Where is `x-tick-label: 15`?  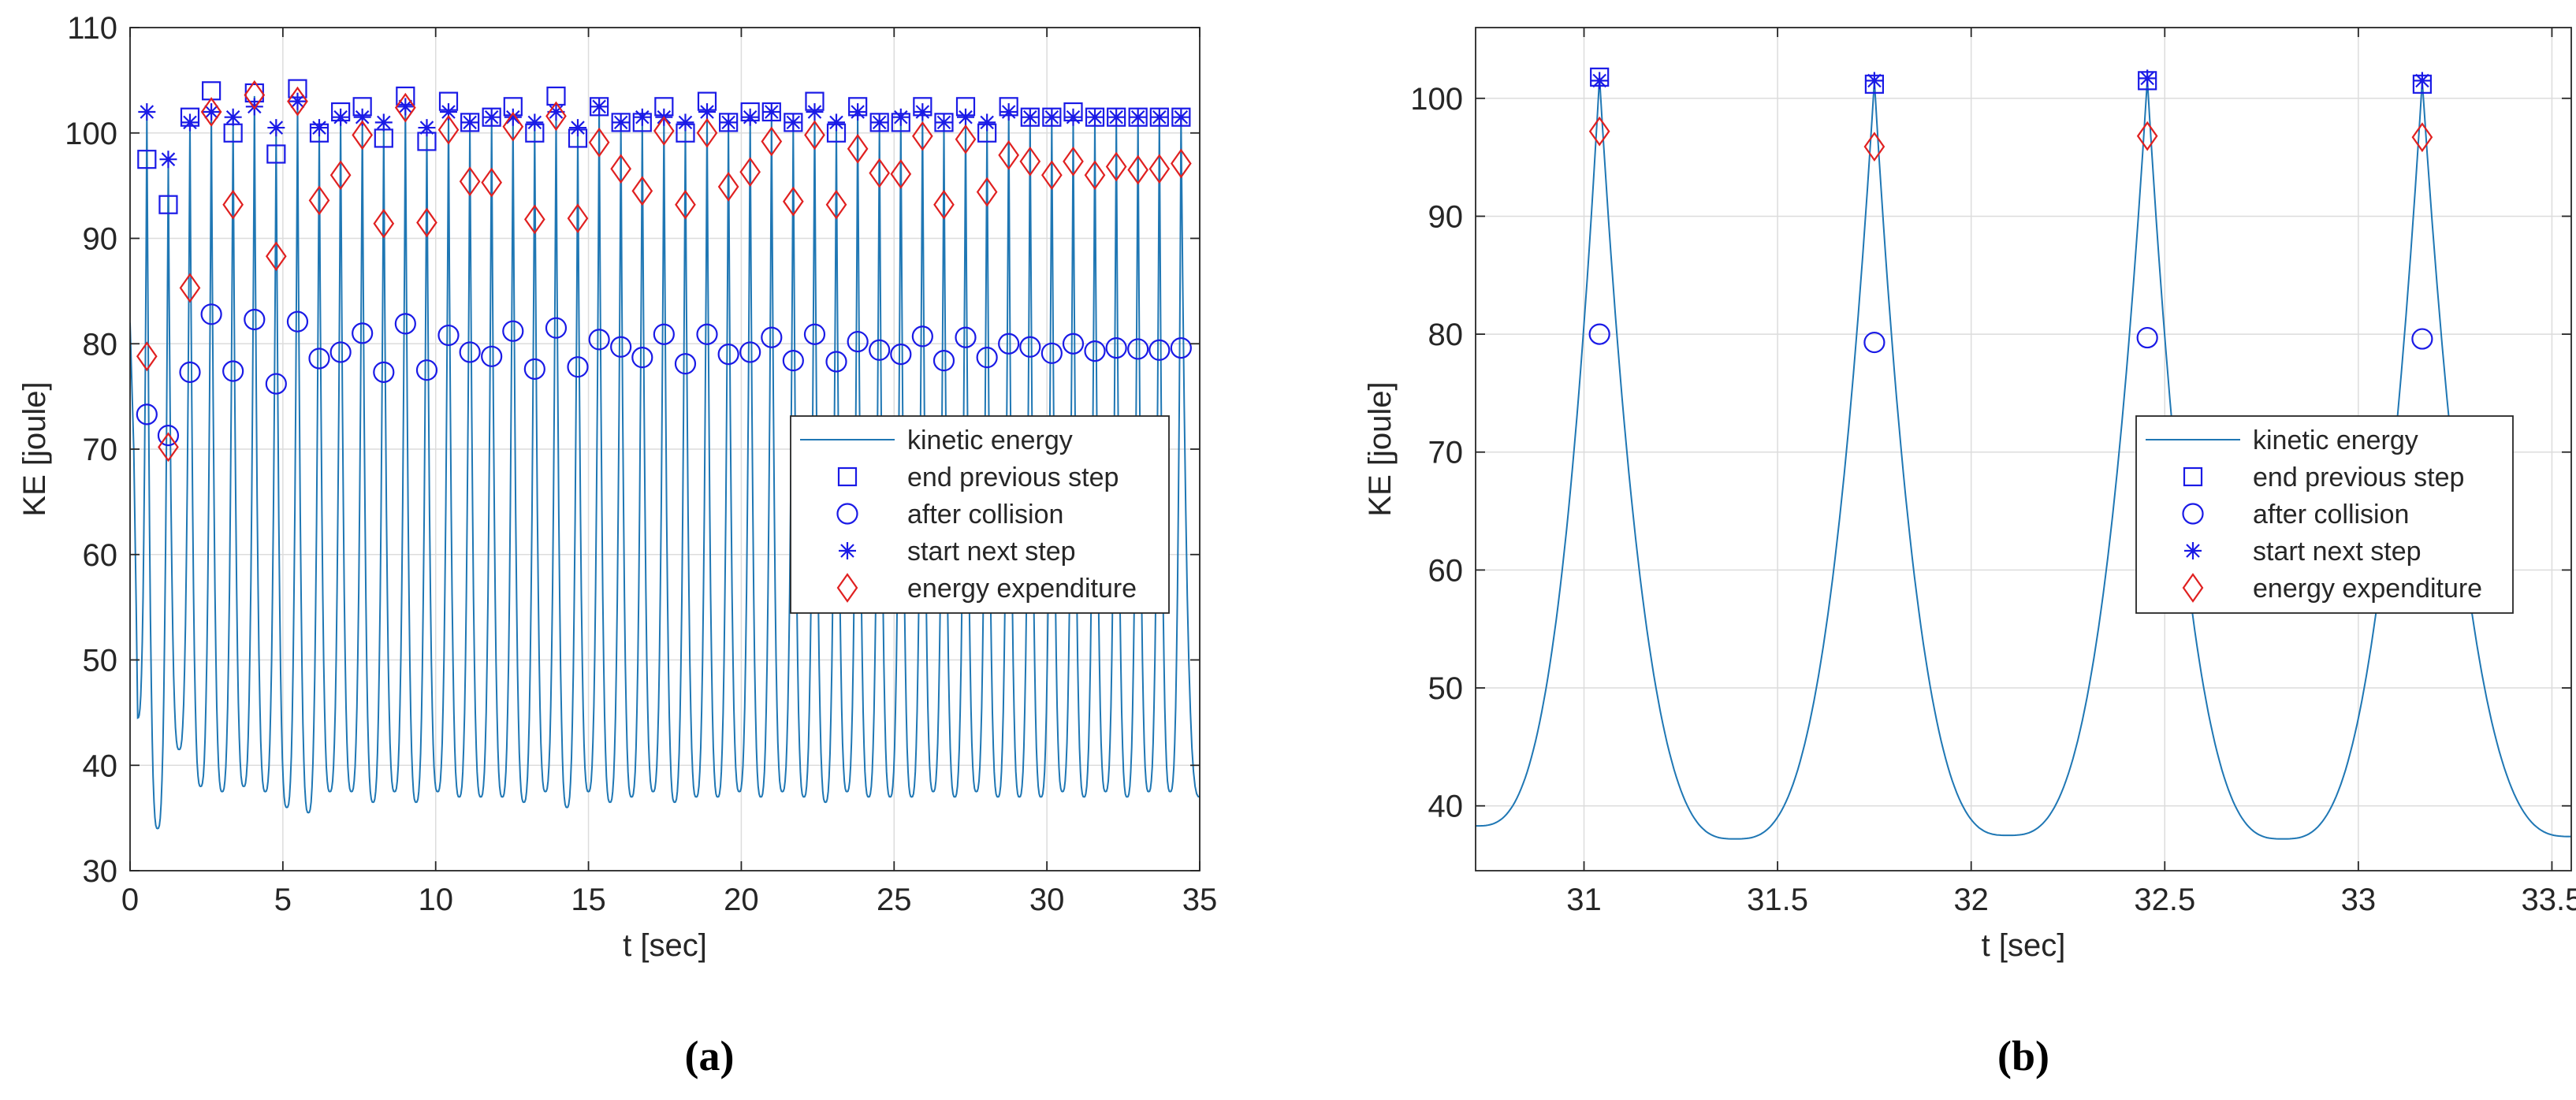 x-tick-label: 15 is located at coordinates (588, 900).